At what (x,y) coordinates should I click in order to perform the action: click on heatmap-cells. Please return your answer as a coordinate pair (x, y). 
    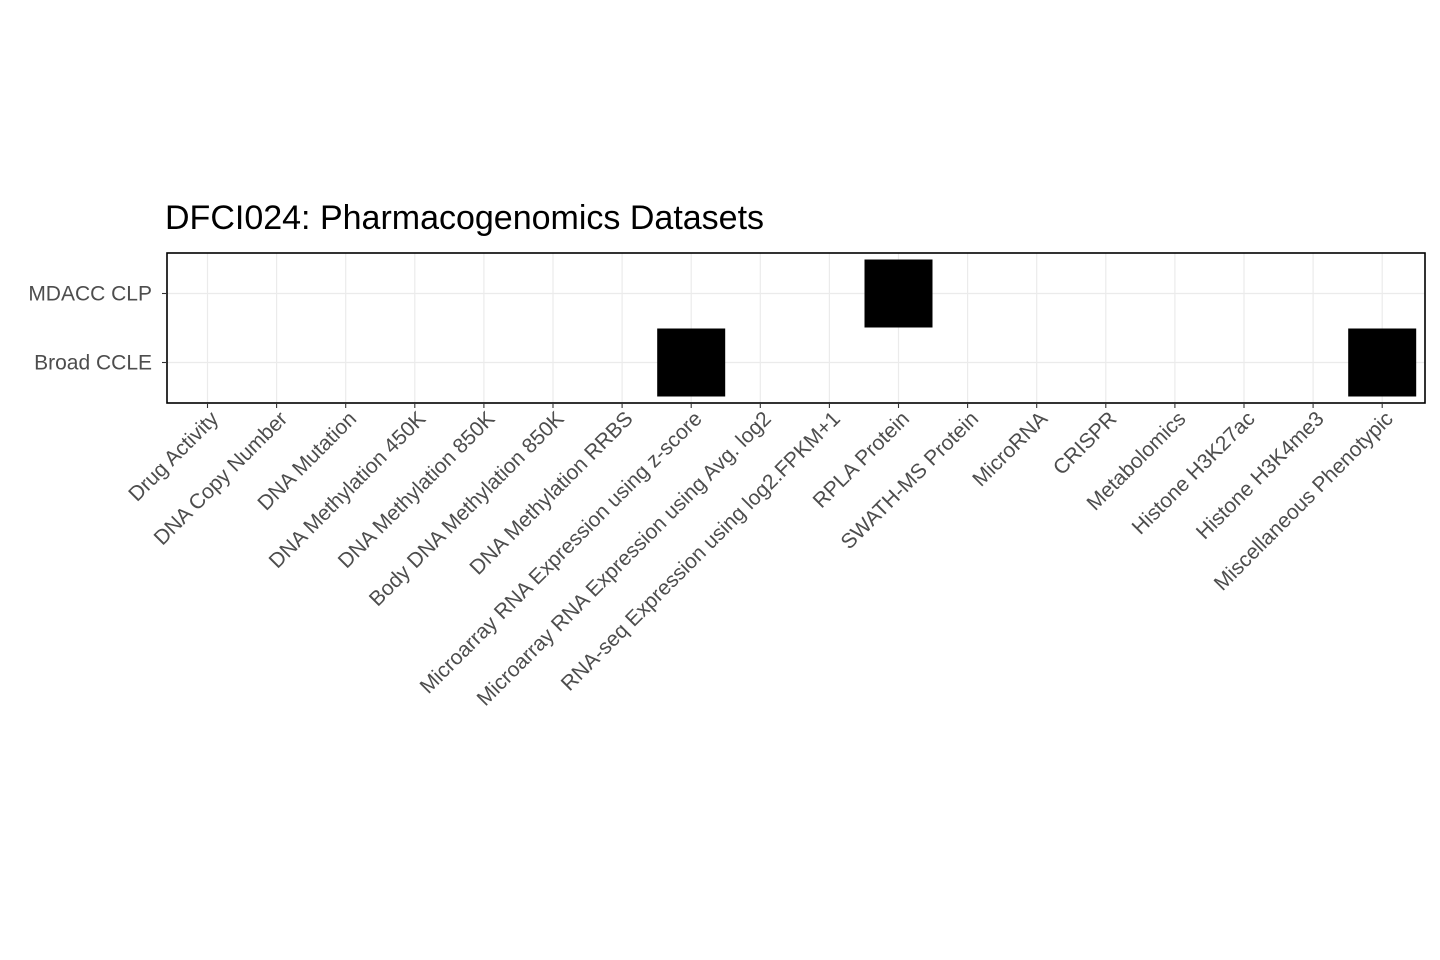
    Looking at the image, I should click on (1037, 328).